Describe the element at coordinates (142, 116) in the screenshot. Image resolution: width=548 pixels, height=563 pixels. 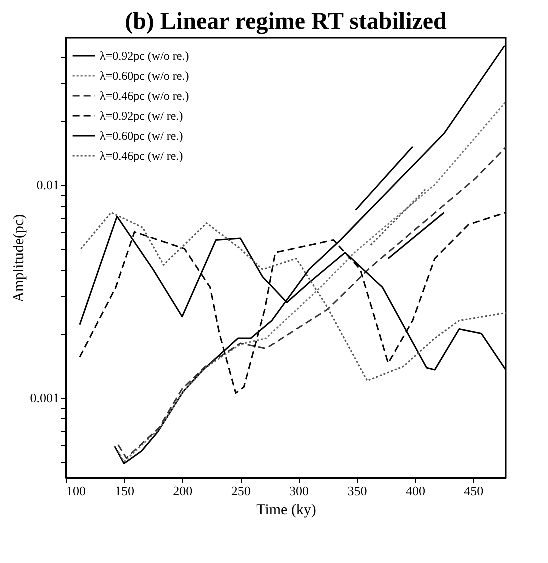
I see `legend-label: λ=0.92pc (w/ re.)` at that location.